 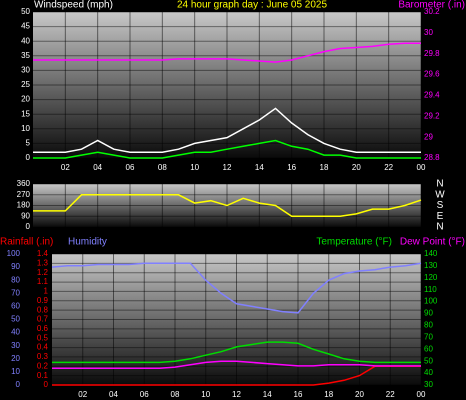 What do you see at coordinates (25, 40) in the screenshot?
I see `y-tick-label: 40` at bounding box center [25, 40].